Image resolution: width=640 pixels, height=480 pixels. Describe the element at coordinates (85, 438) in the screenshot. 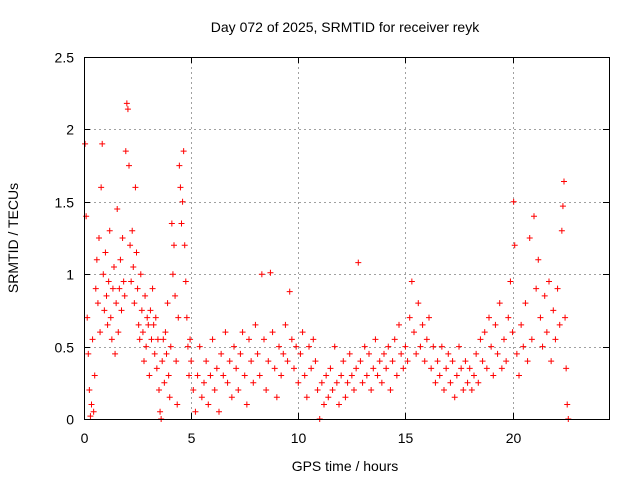

I see `x-tick-label: 0` at that location.